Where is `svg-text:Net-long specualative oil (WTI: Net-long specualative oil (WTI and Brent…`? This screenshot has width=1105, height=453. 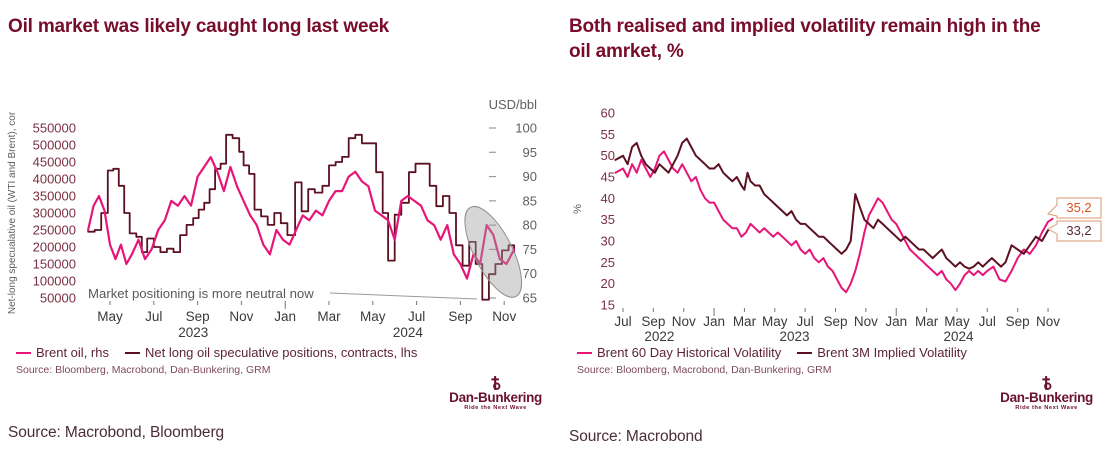
svg-text:Net-long specualative oil (WTI: Net-long specualative oil (WTI and Brent… is located at coordinates (12, 212).